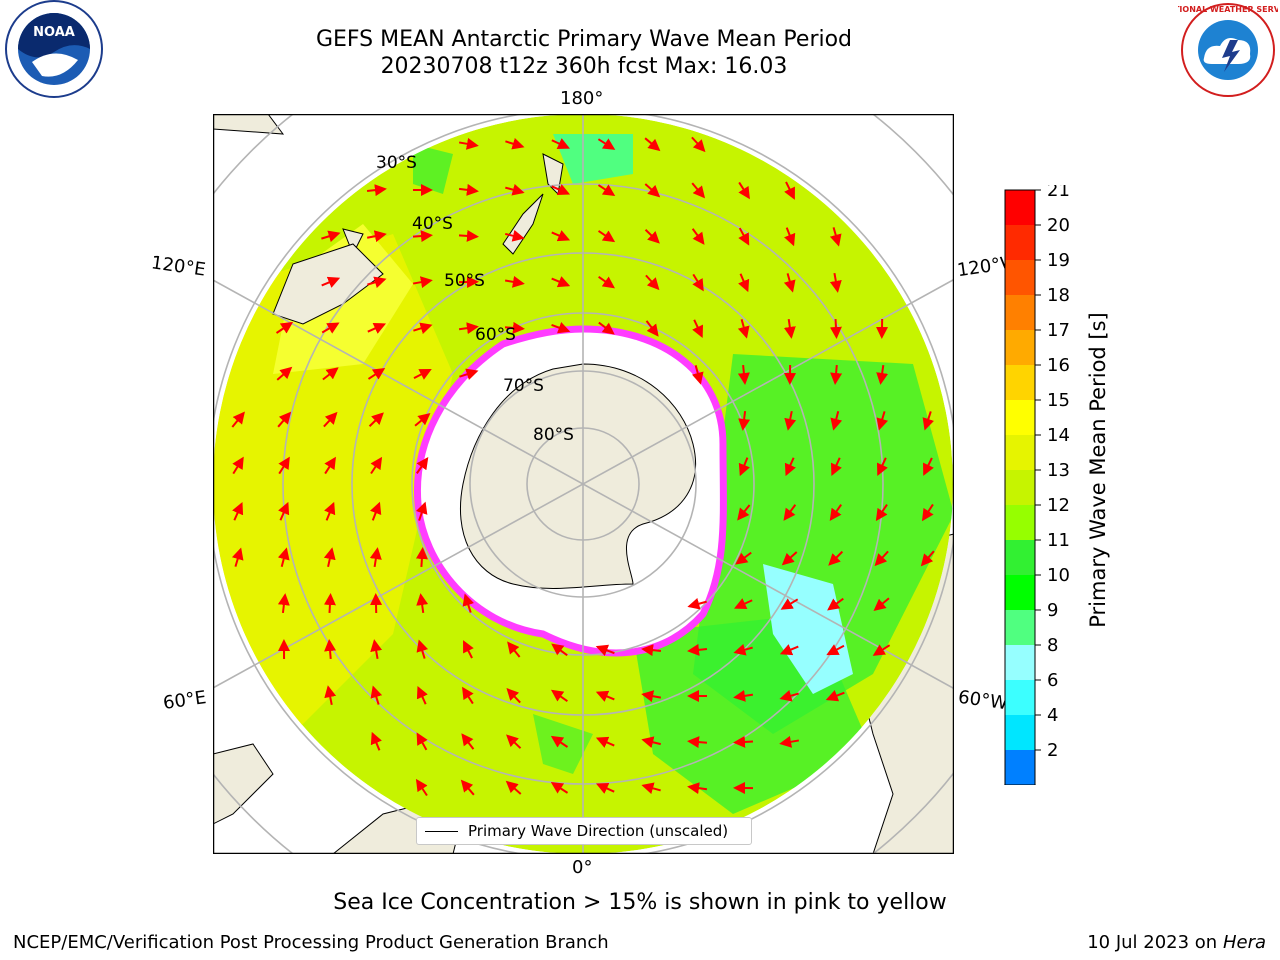  What do you see at coordinates (432, 224) in the screenshot?
I see `lat-label-40s: 40°S` at bounding box center [432, 224].